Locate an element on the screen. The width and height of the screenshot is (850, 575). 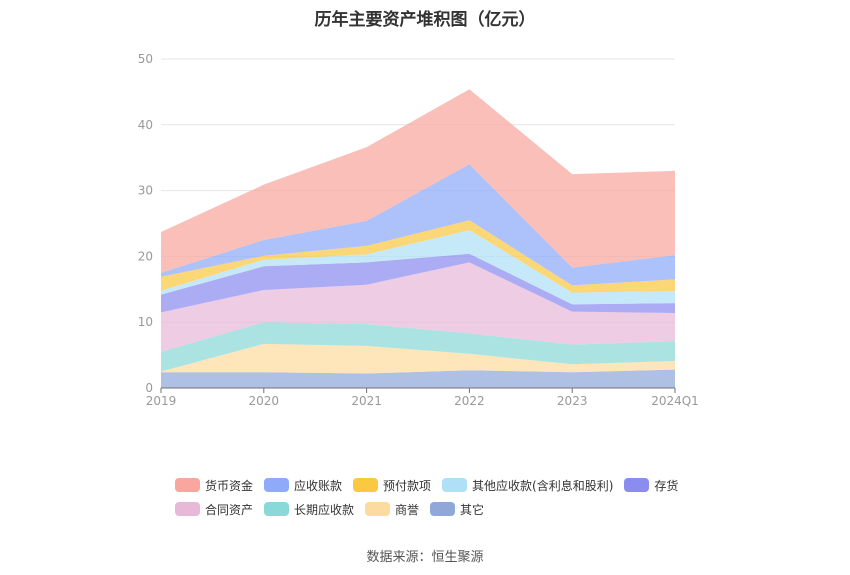
chart-title: 历年主要资产堆积图（亿元） is located at coordinates (425, 20).